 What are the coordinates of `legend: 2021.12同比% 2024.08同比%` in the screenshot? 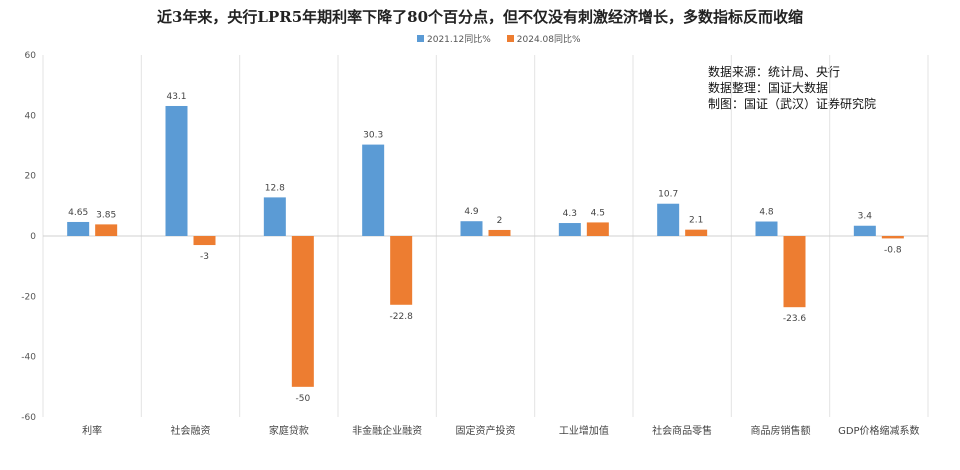 It's located at (499, 38).